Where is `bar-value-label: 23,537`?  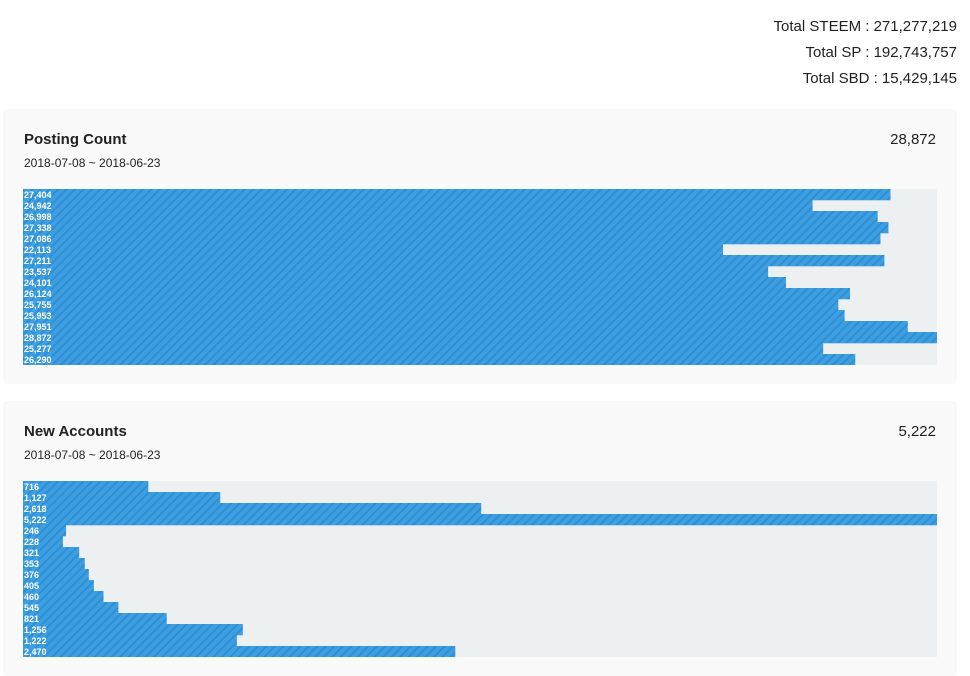 bar-value-label: 23,537 is located at coordinates (38, 272).